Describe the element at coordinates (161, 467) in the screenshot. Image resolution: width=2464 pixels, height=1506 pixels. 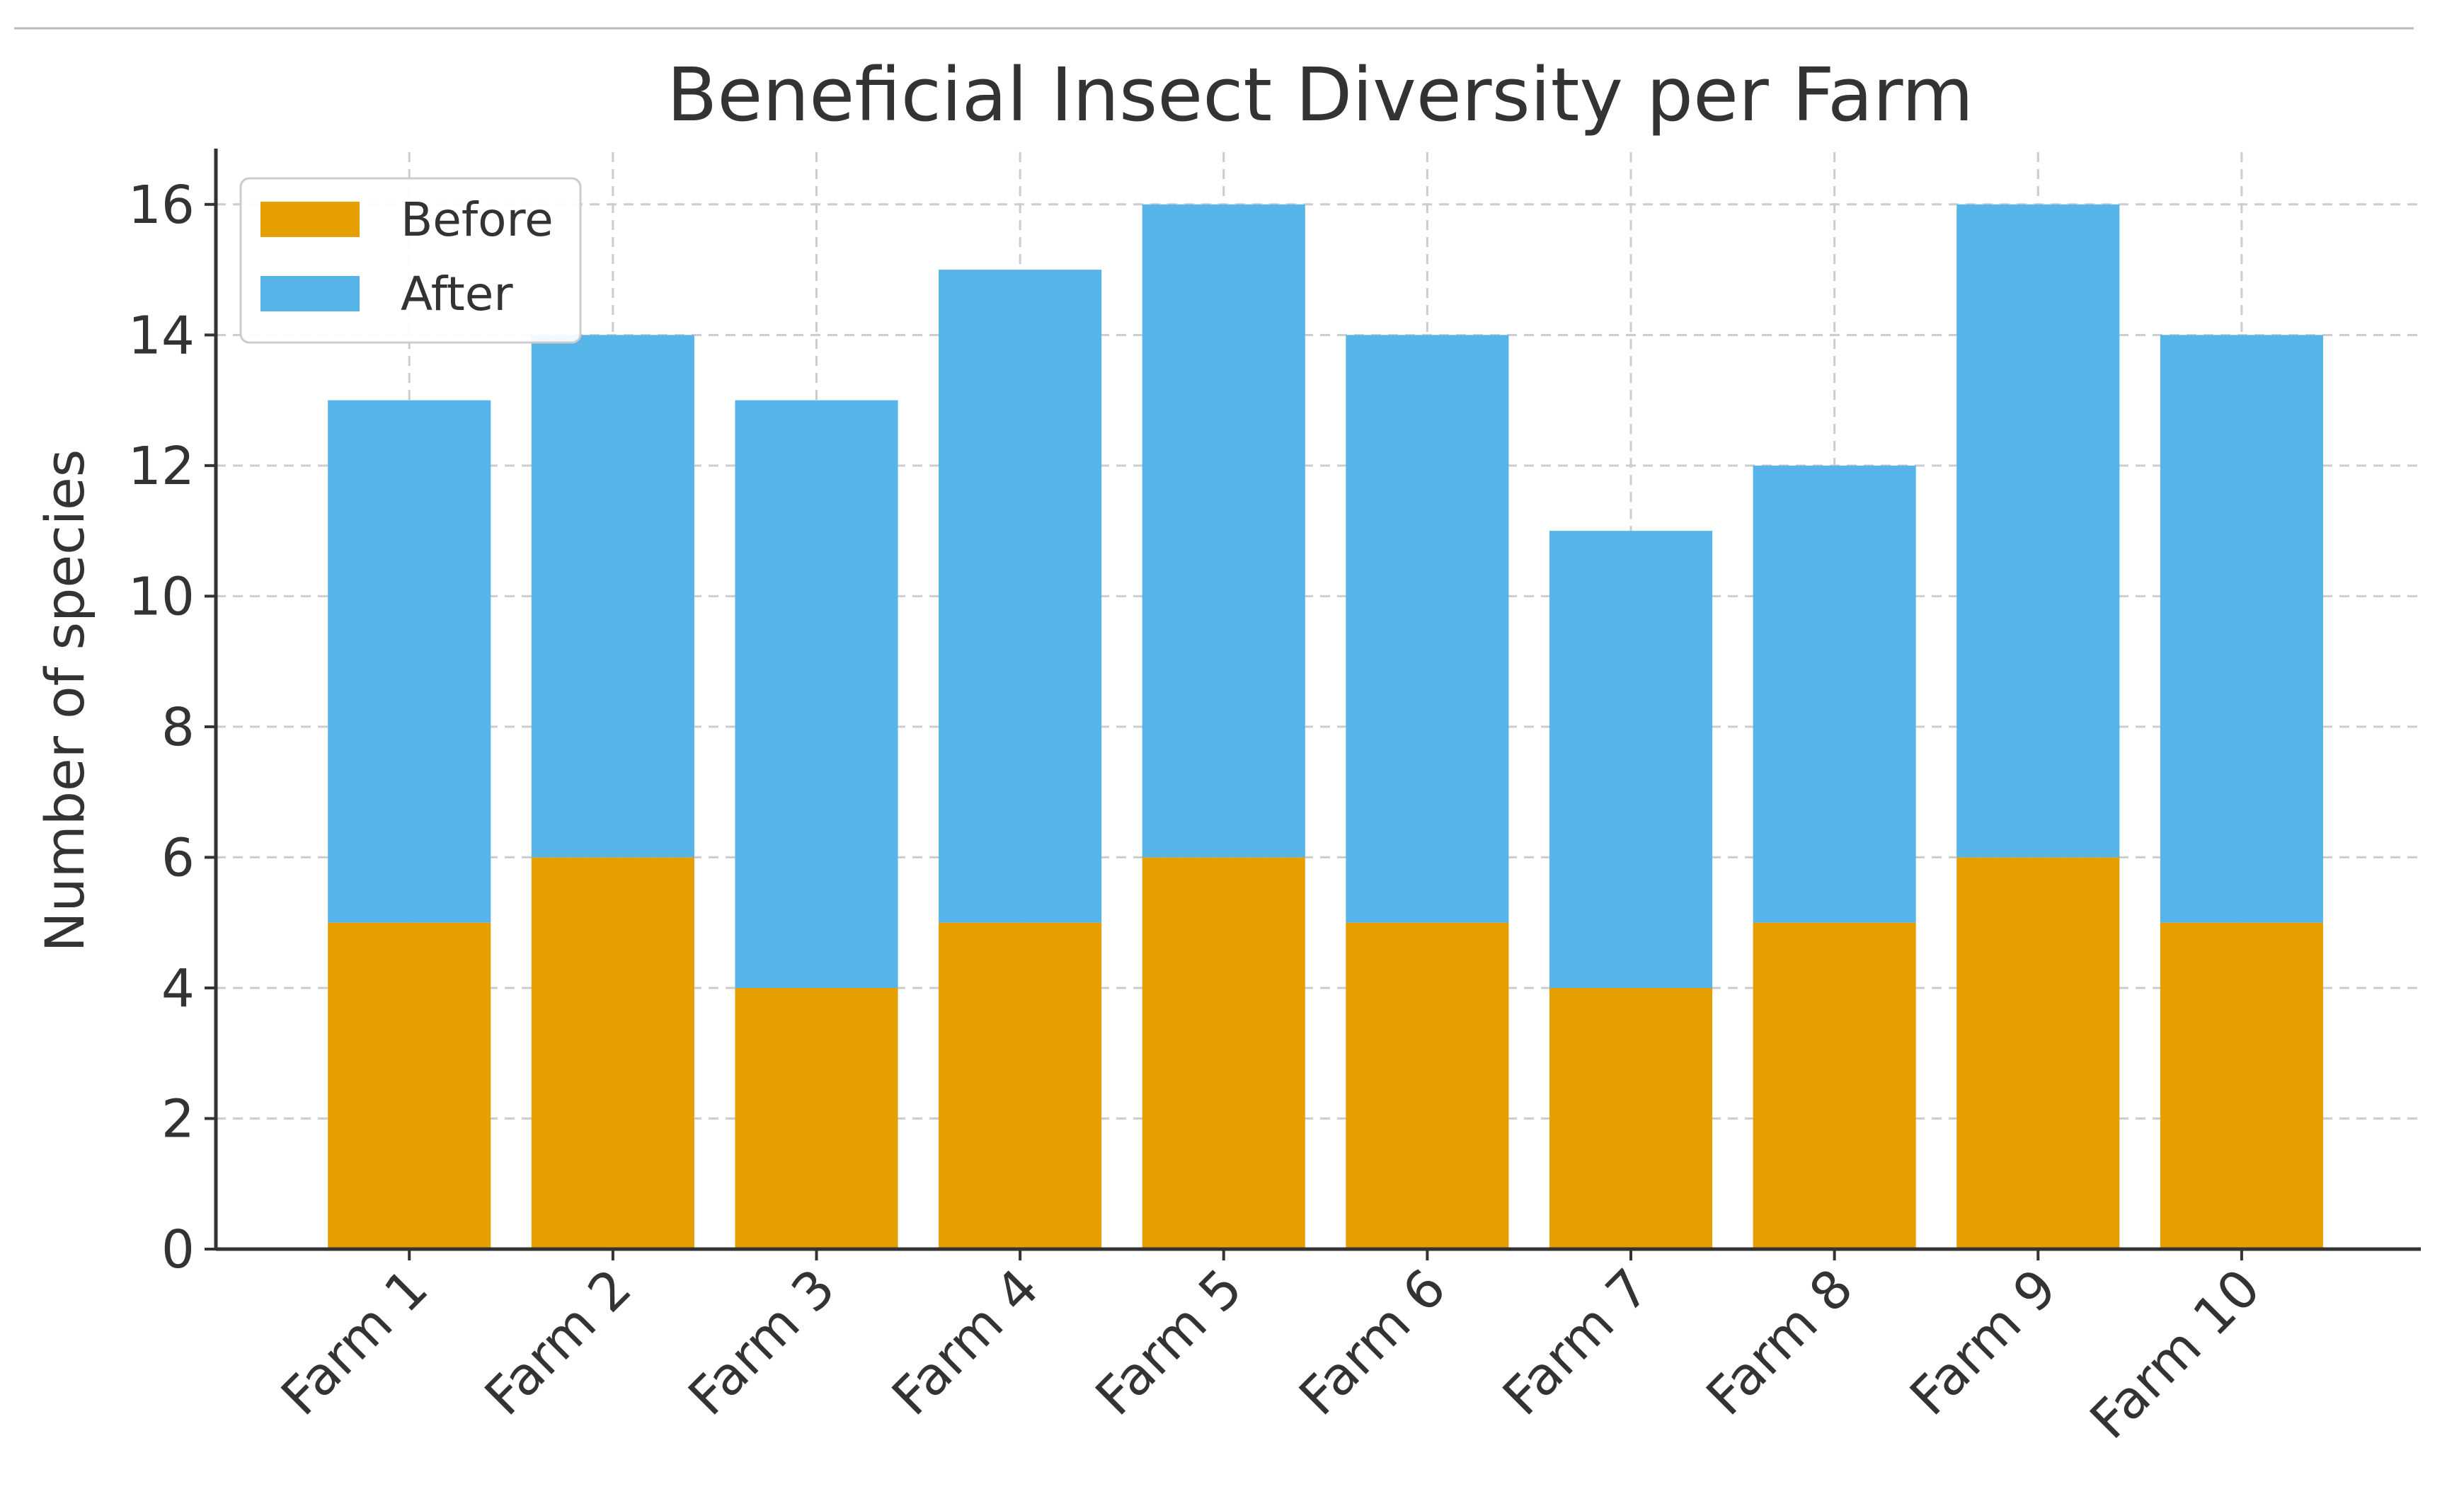
I see `y-tick-label-6: 12` at that location.